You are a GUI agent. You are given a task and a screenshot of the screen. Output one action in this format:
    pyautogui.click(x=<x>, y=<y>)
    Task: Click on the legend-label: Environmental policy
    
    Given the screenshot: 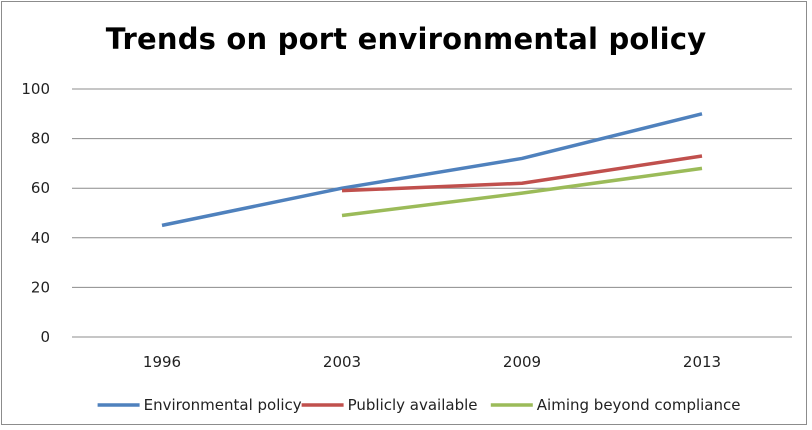 What is the action you would take?
    pyautogui.click(x=223, y=405)
    